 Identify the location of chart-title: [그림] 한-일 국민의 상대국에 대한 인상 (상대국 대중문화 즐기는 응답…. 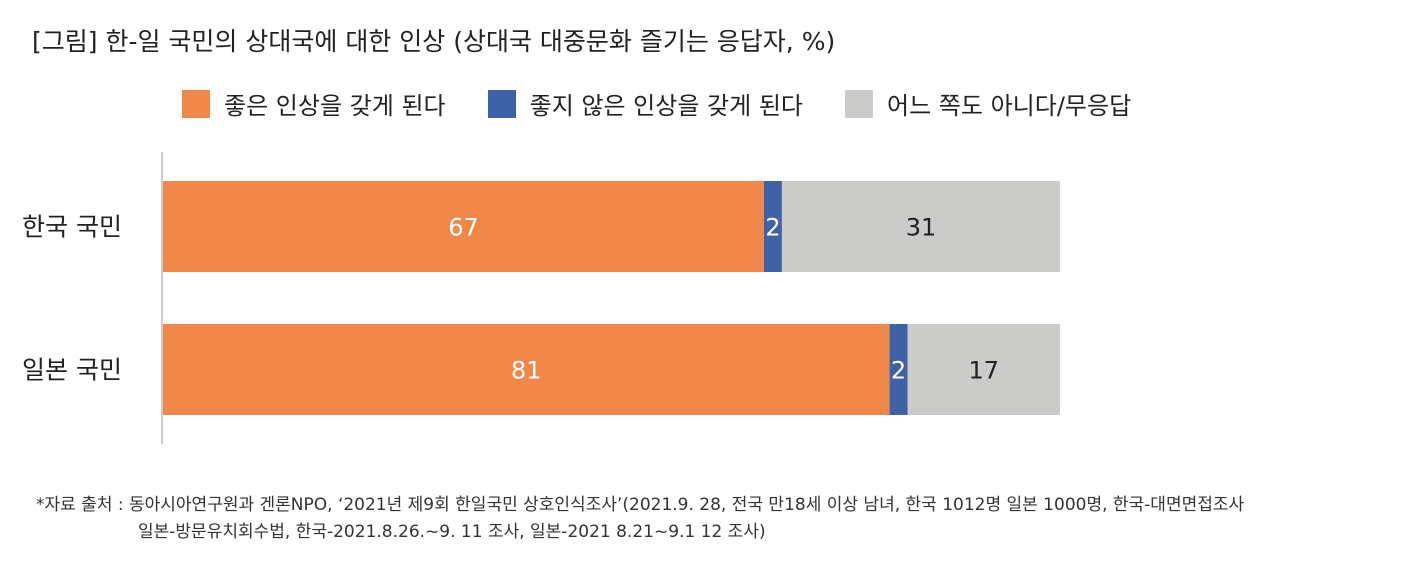
(434, 41).